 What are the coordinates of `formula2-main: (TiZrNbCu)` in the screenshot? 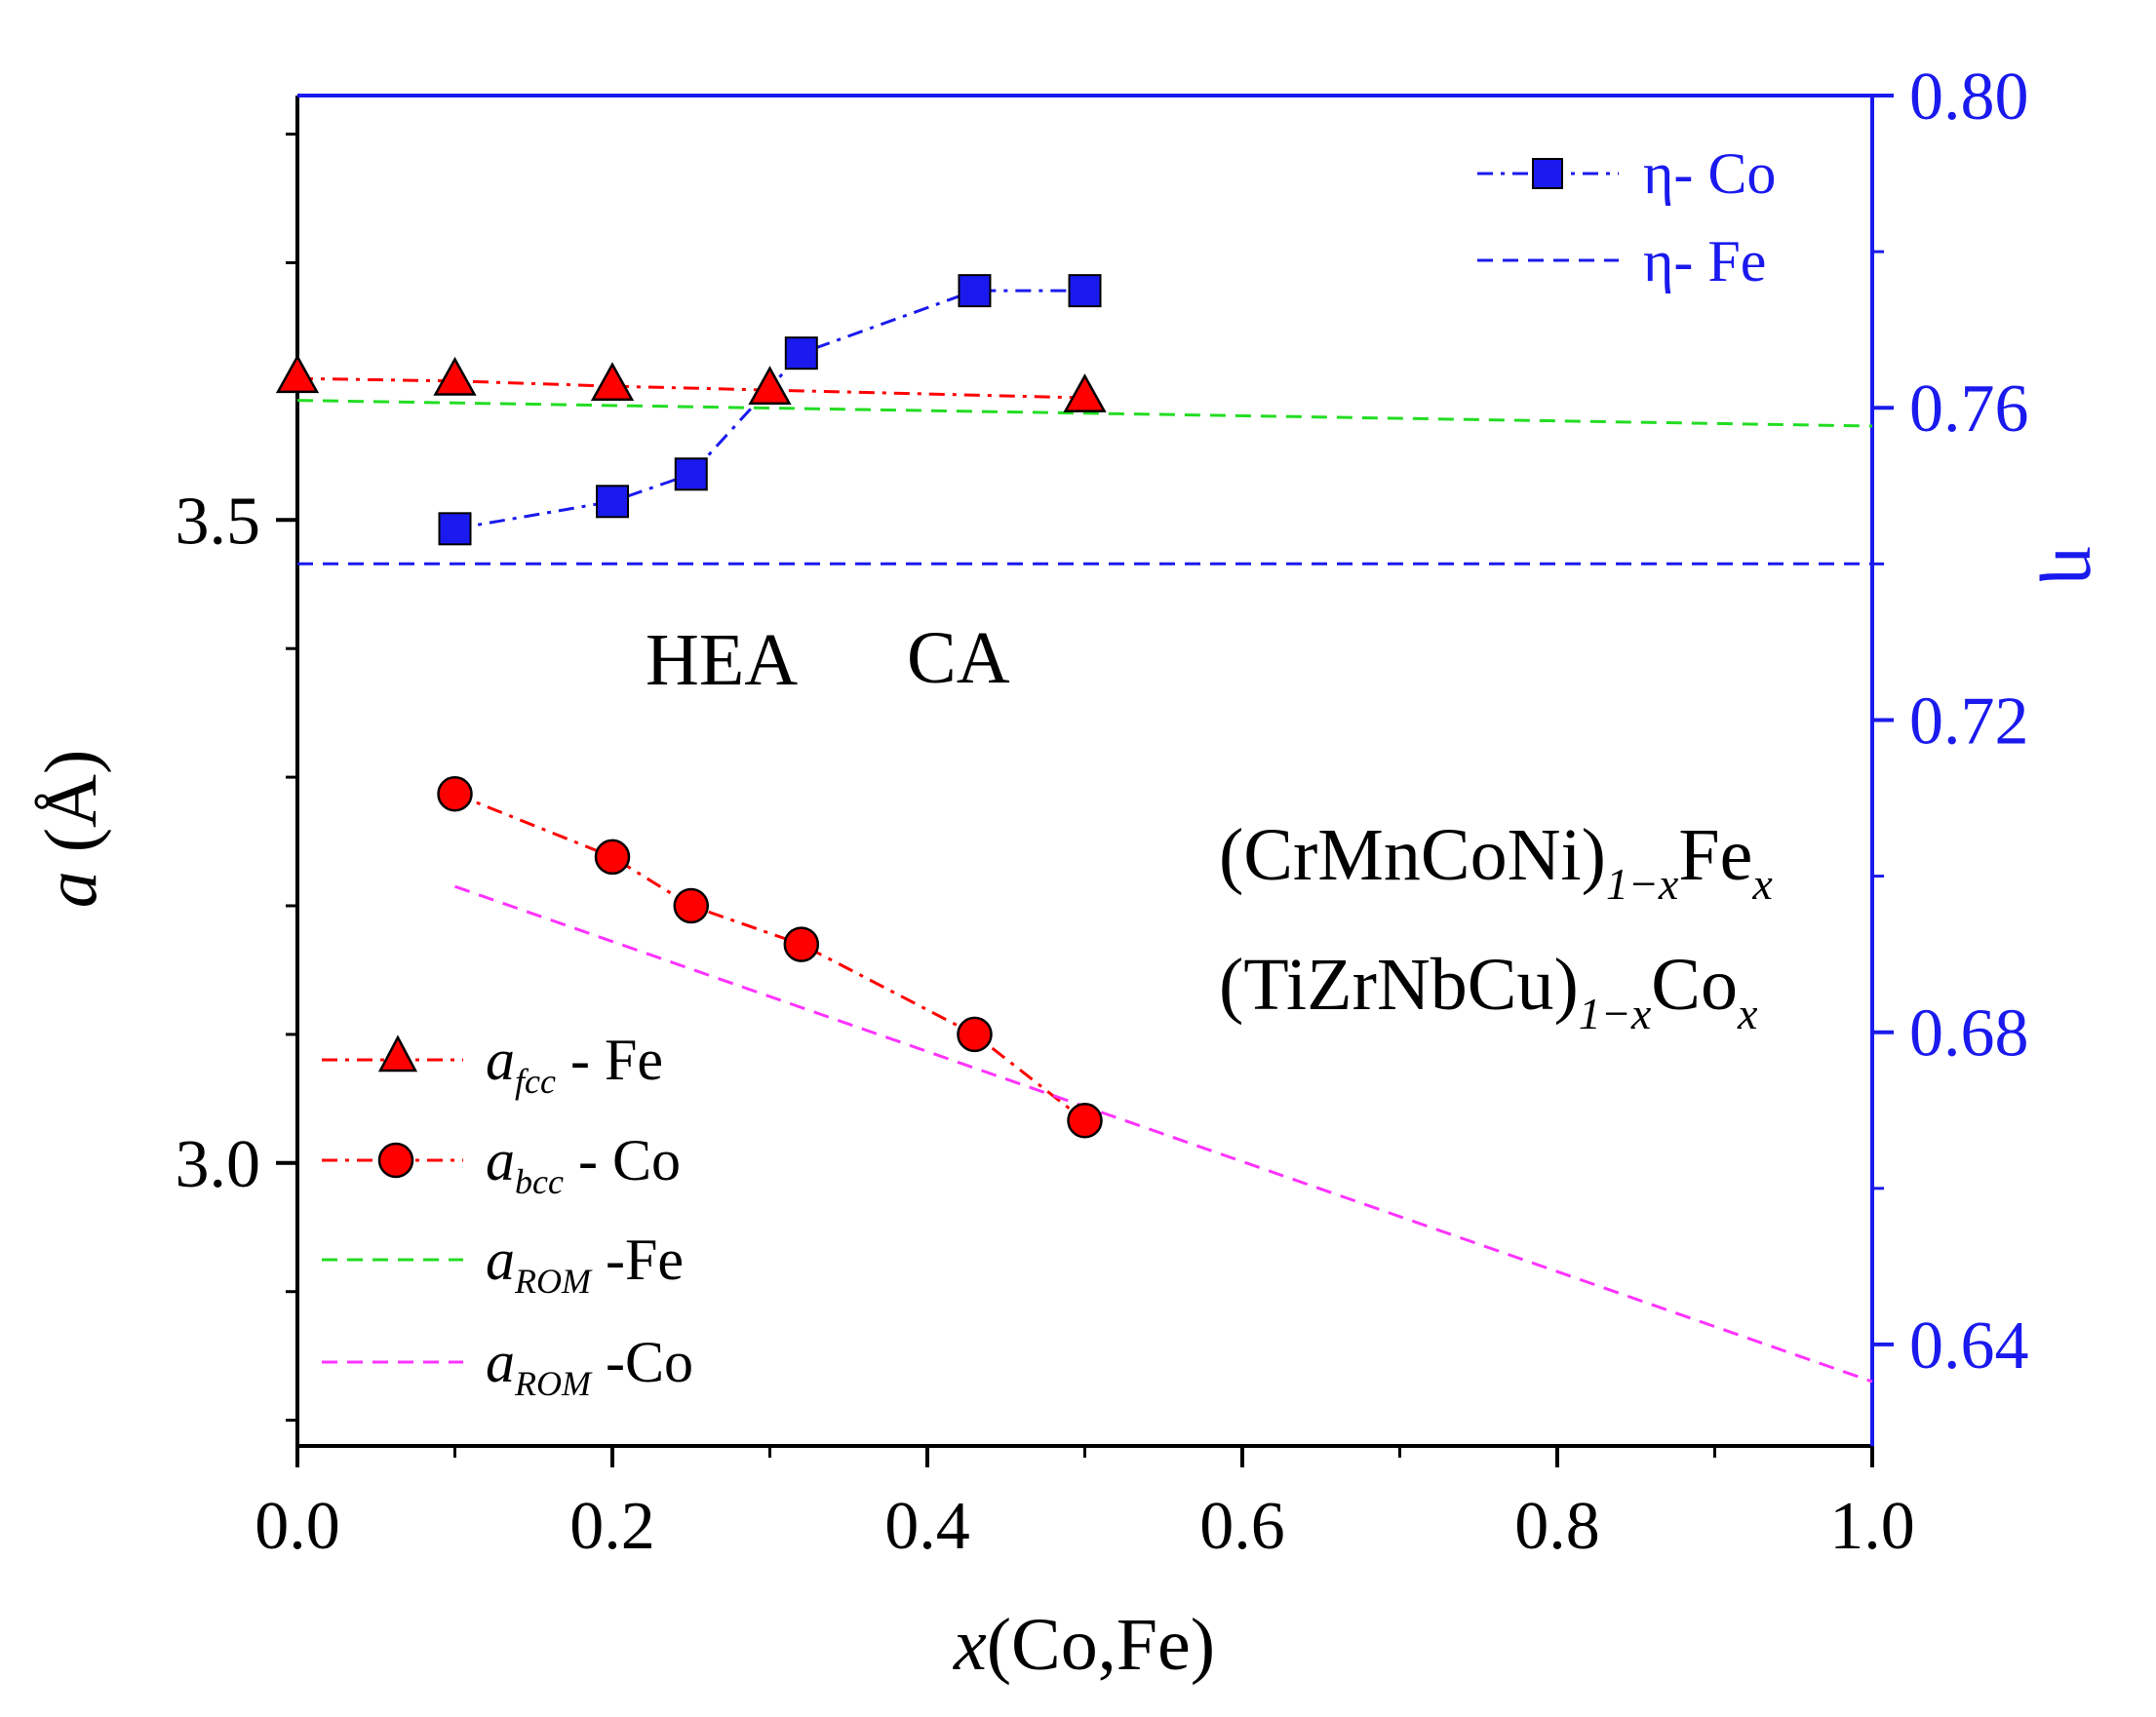 It's located at (1399, 985).